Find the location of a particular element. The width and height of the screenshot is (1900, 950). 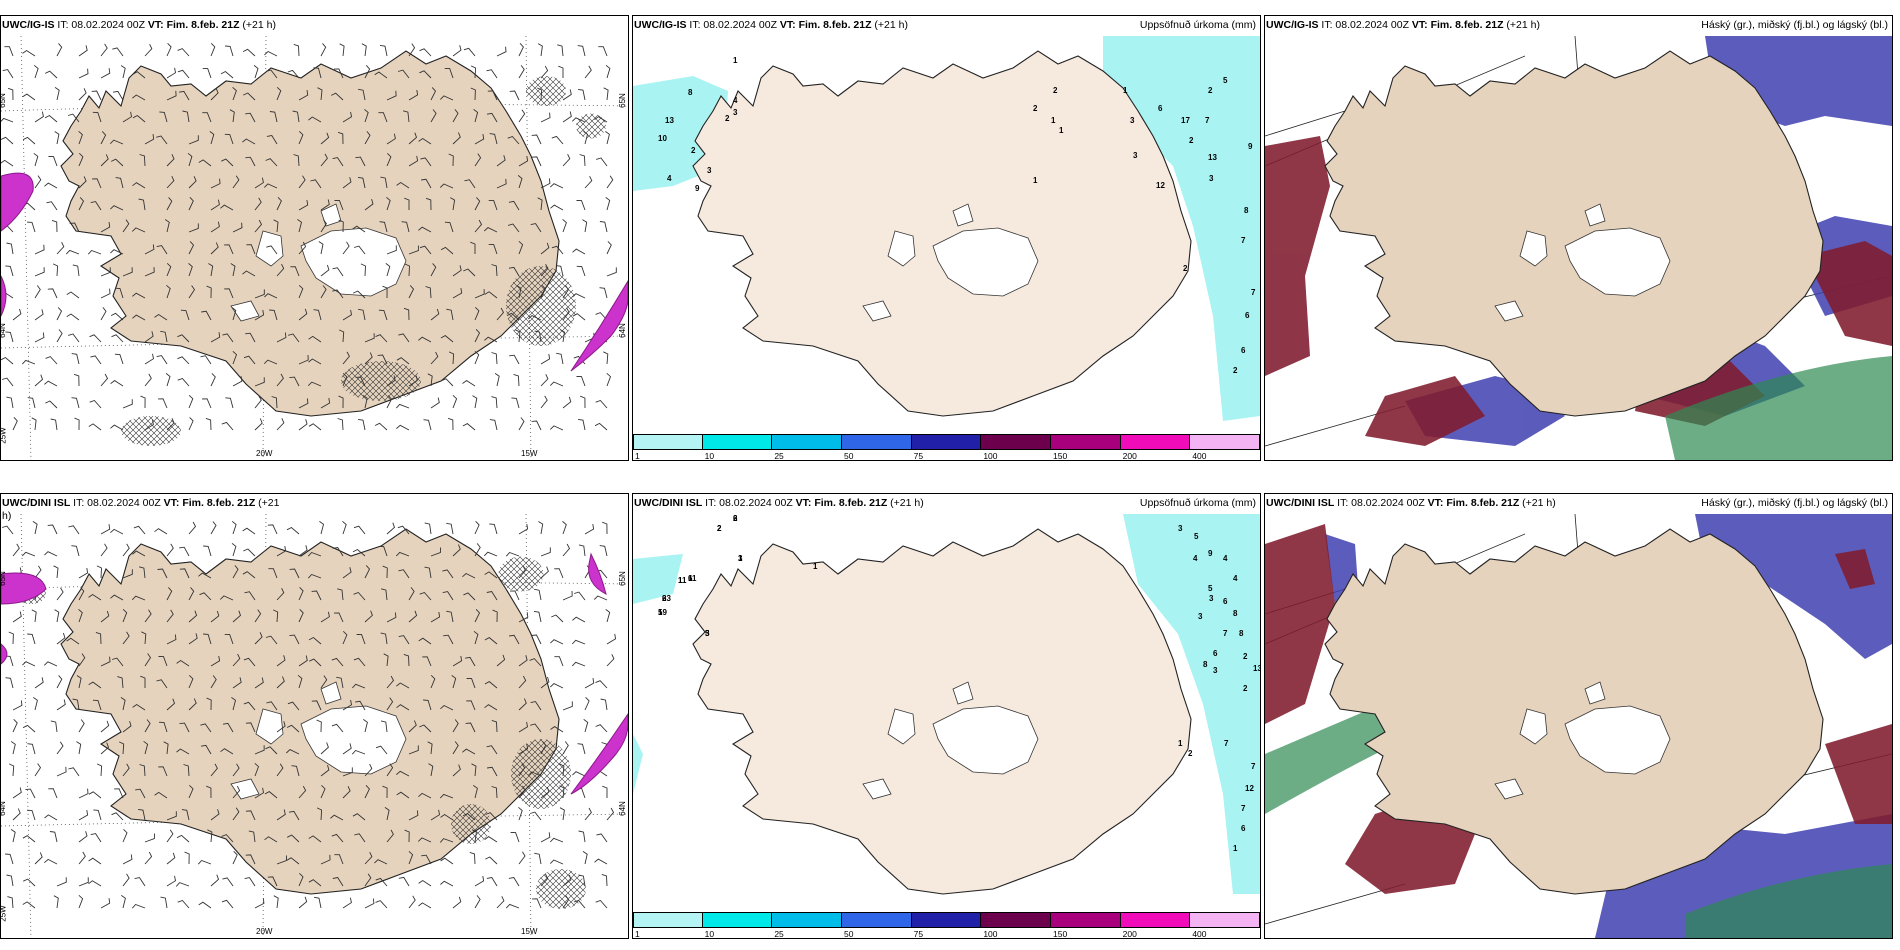

longitude-label: 25W is located at coordinates (4, 435).